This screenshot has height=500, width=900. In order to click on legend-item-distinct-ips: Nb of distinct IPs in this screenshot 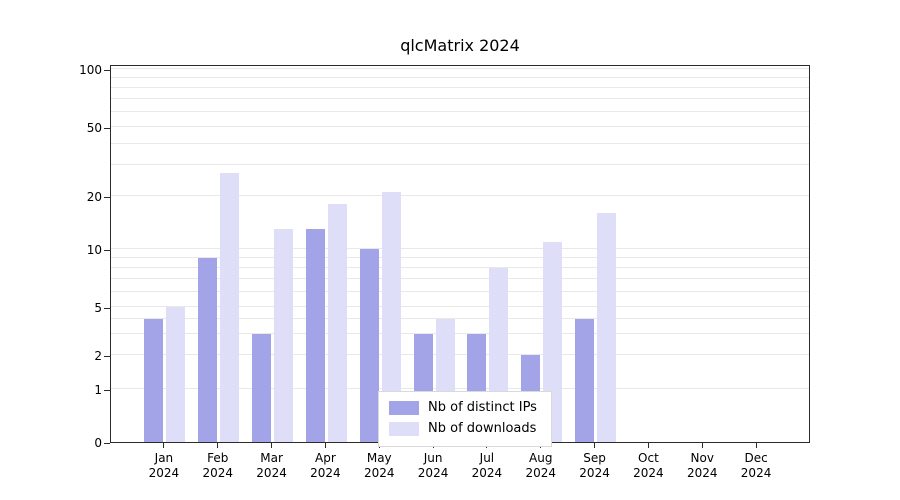, I will do `click(463, 407)`.